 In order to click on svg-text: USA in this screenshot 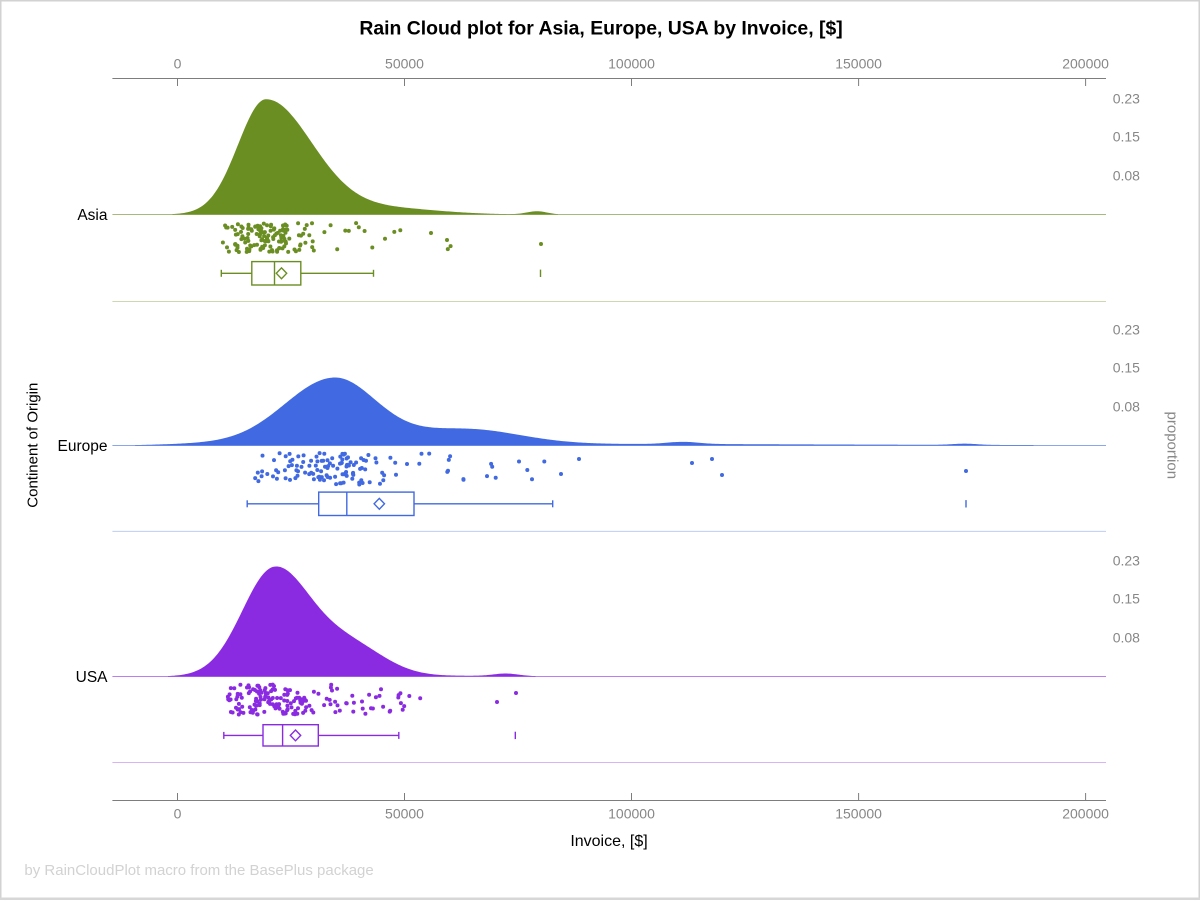, I will do `click(92, 677)`.